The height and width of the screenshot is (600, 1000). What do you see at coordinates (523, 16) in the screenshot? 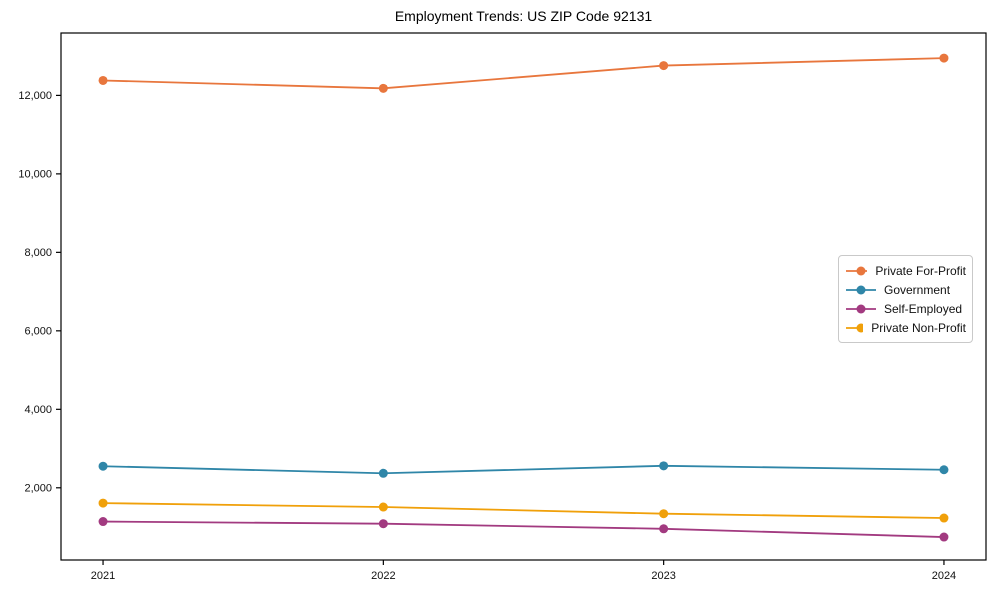
I see `chart-title: Employment Trends: US ZIP Code 92131` at bounding box center [523, 16].